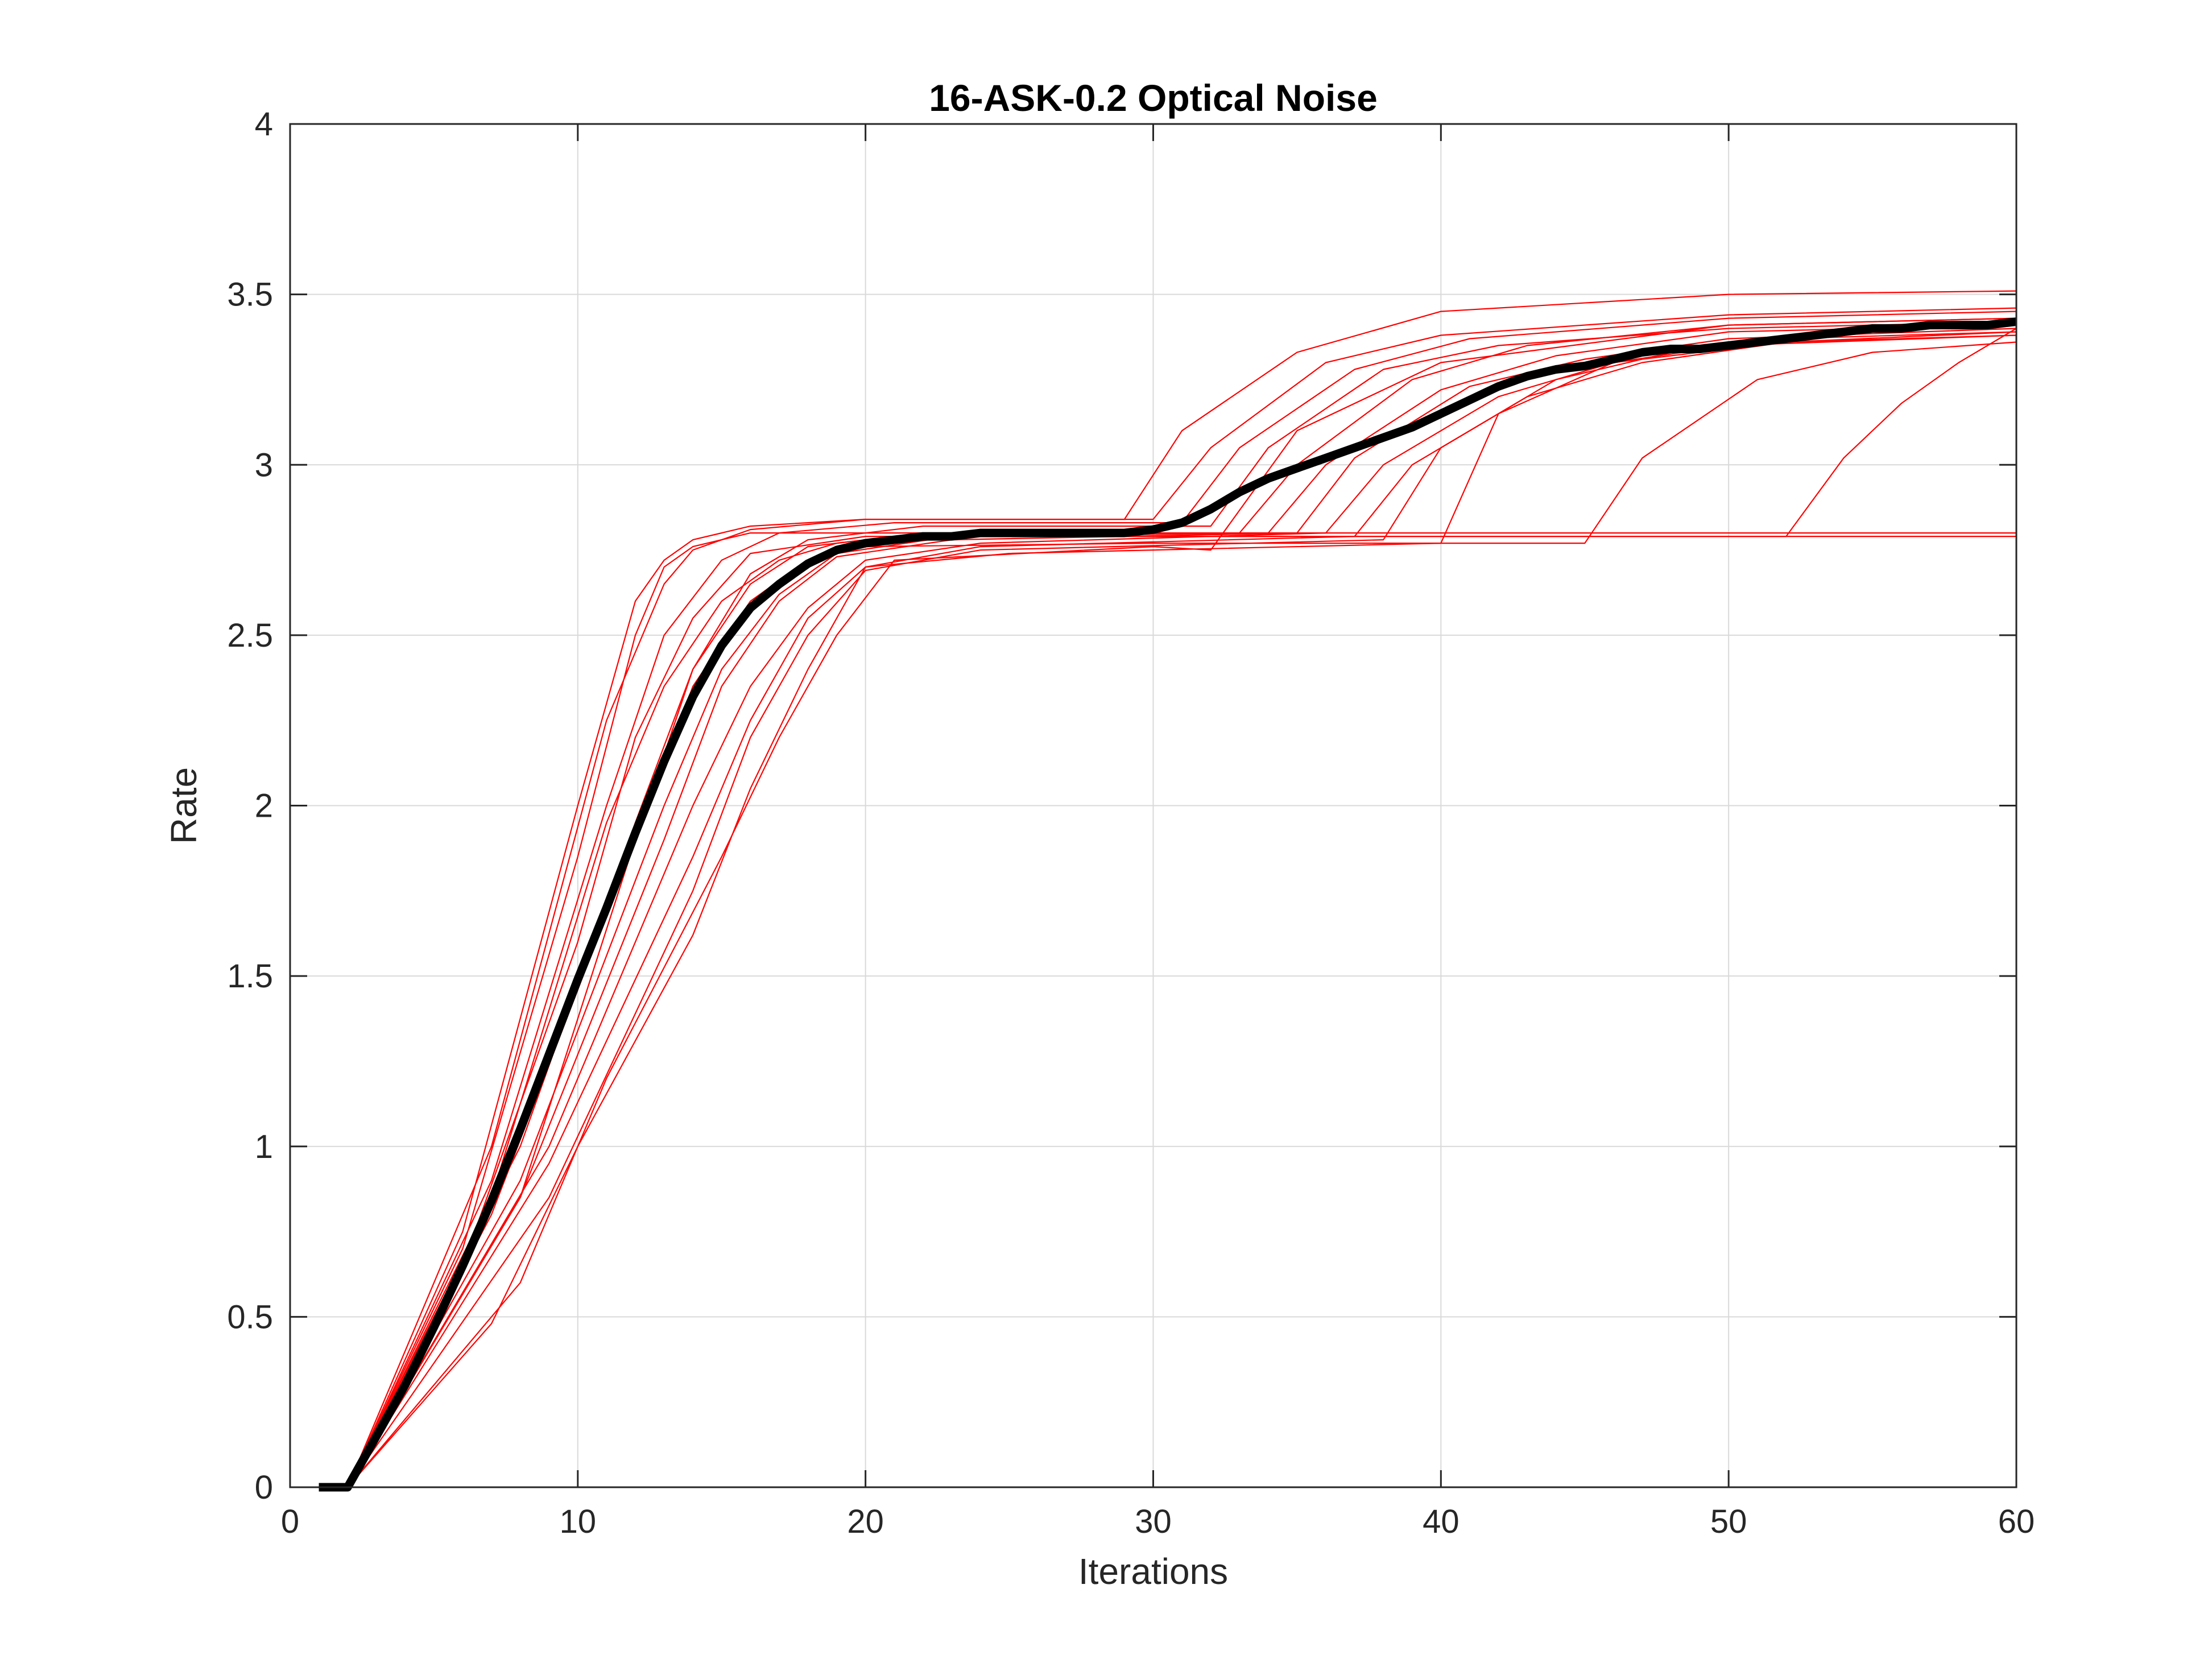 This screenshot has width=2212, height=1659. I want to click on x-tick-label: 10, so click(578, 1522).